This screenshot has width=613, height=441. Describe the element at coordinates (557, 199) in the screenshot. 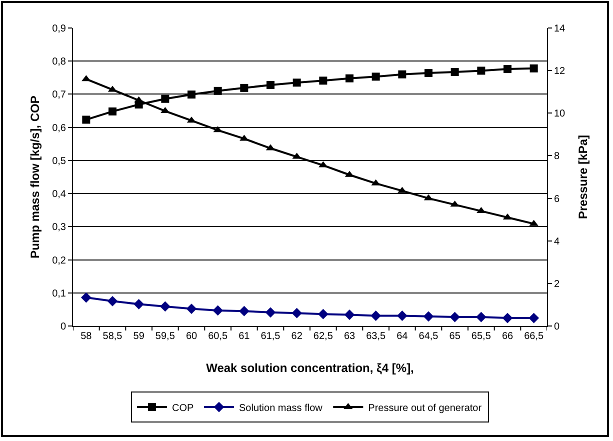

I see `y2-tick-label: 6` at that location.